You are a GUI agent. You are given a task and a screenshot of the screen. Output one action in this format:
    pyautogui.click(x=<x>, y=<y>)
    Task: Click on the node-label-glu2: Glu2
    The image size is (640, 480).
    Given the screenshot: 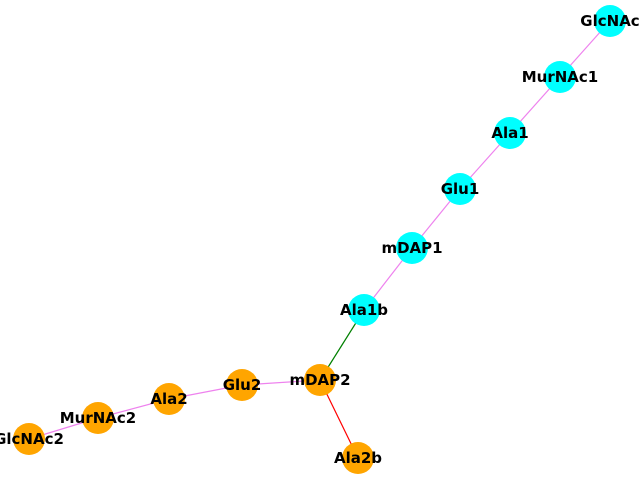 What is the action you would take?
    pyautogui.click(x=242, y=385)
    